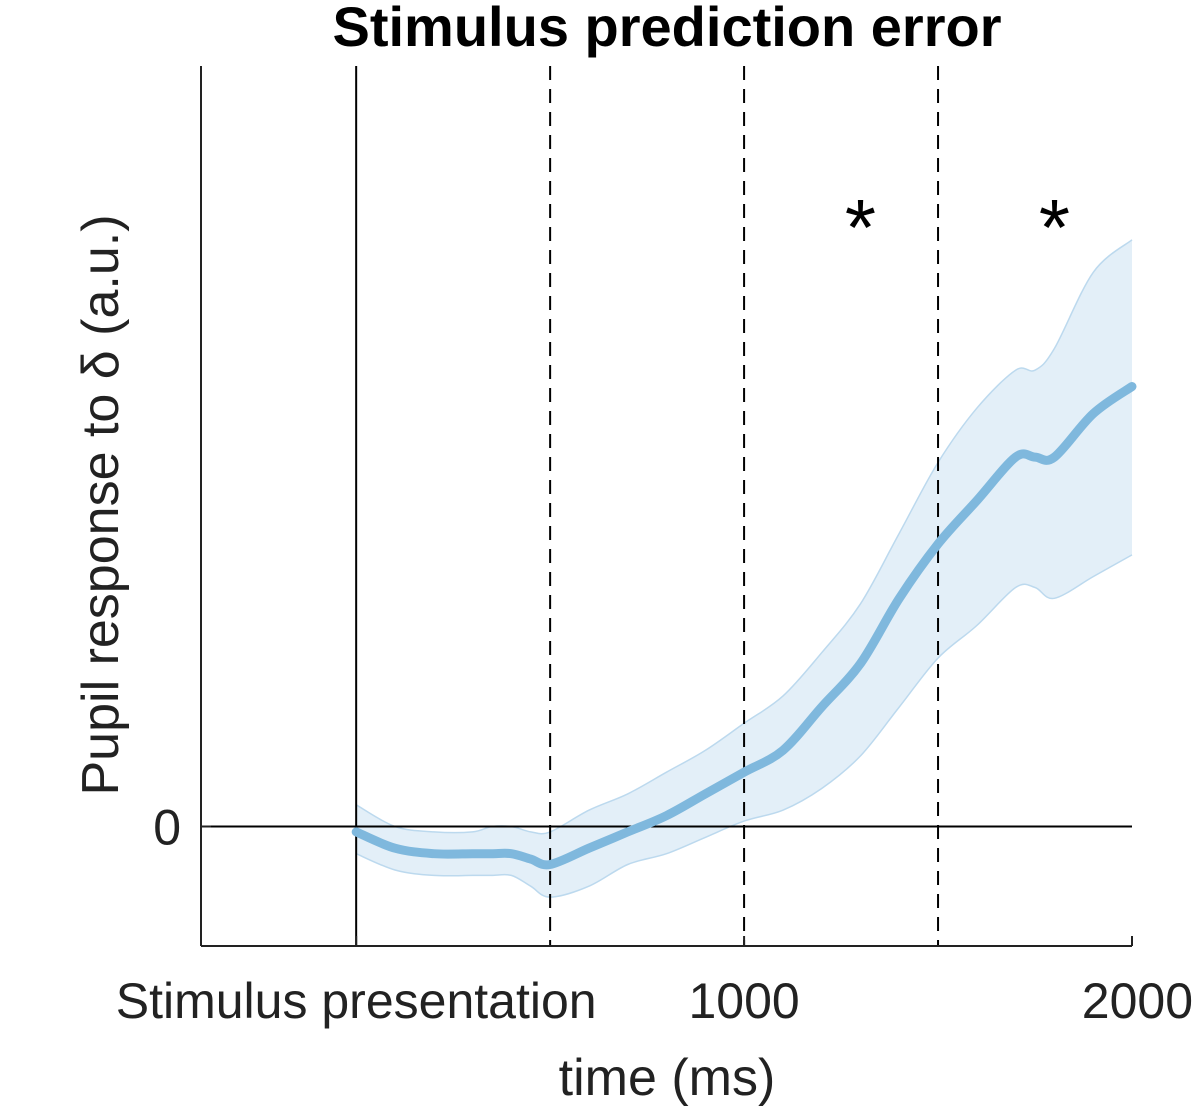  I want to click on x-axis-label: time (ms), so click(667, 1078).